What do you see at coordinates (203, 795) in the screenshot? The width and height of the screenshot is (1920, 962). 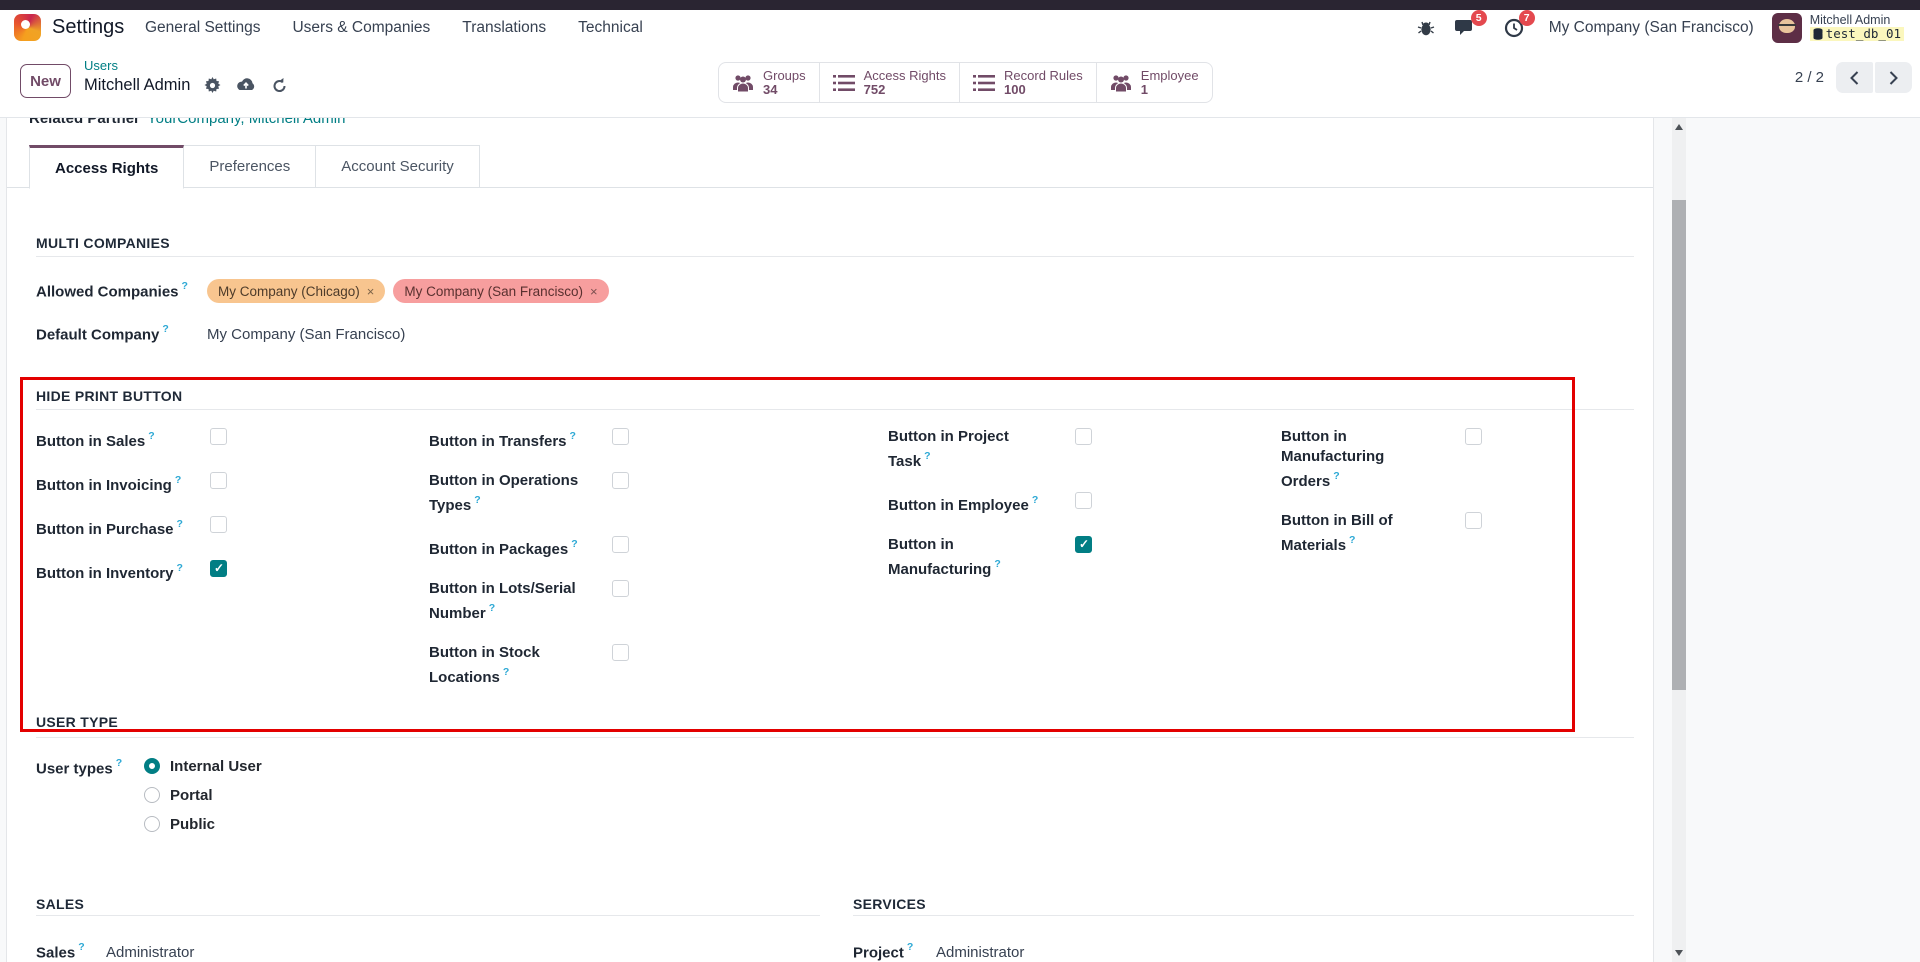 I see `radio-portal: Portal` at bounding box center [203, 795].